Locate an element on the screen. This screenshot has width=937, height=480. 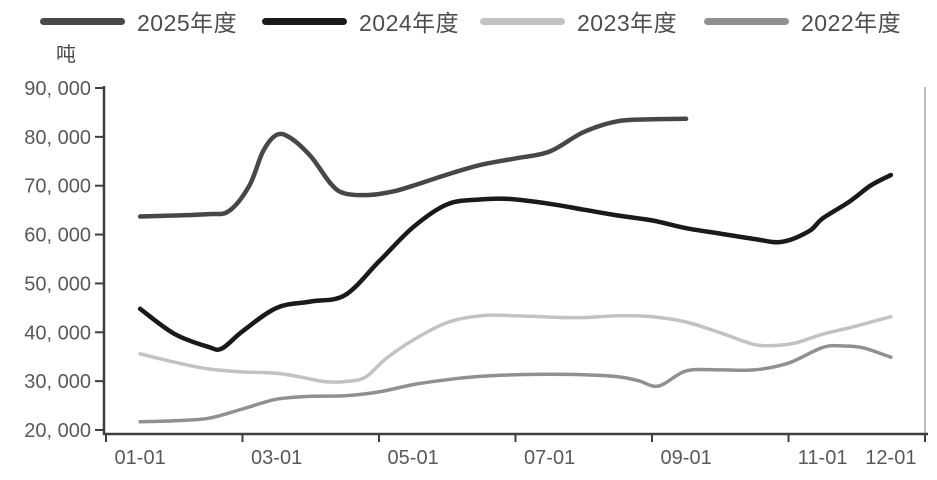
x-axis-tick-label: 05-01 is located at coordinates (413, 458).